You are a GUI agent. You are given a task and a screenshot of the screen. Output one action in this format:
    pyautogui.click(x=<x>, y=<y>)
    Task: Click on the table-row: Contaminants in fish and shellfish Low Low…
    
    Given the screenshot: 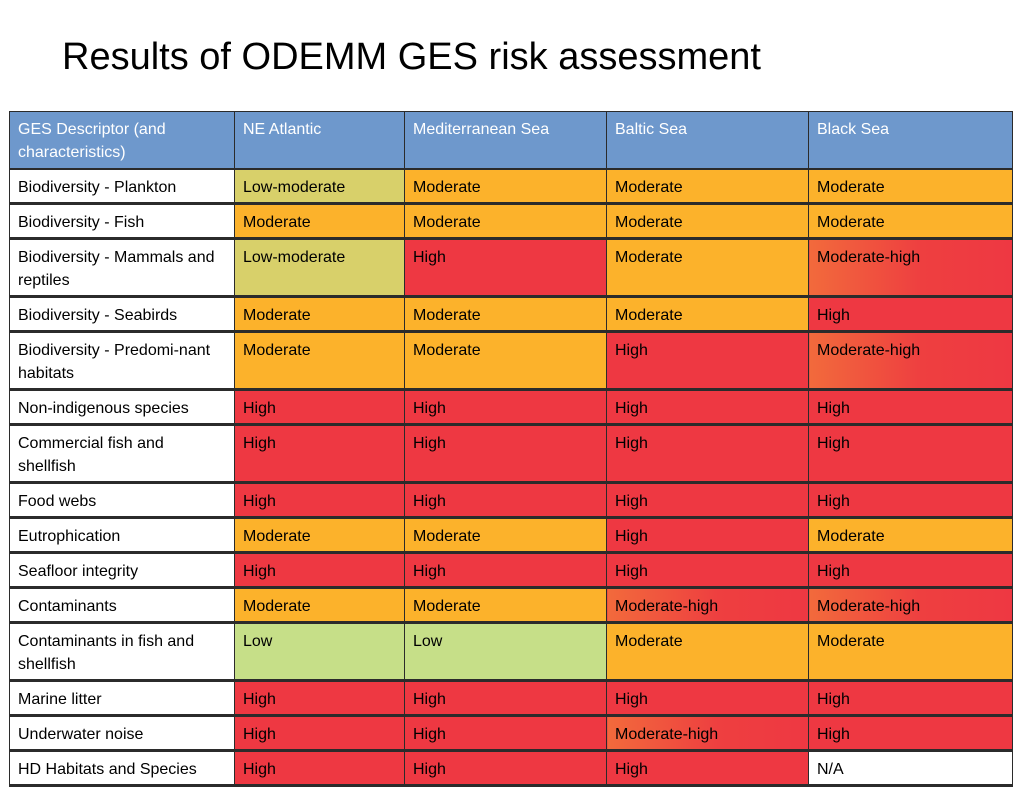 What is the action you would take?
    pyautogui.click(x=511, y=652)
    